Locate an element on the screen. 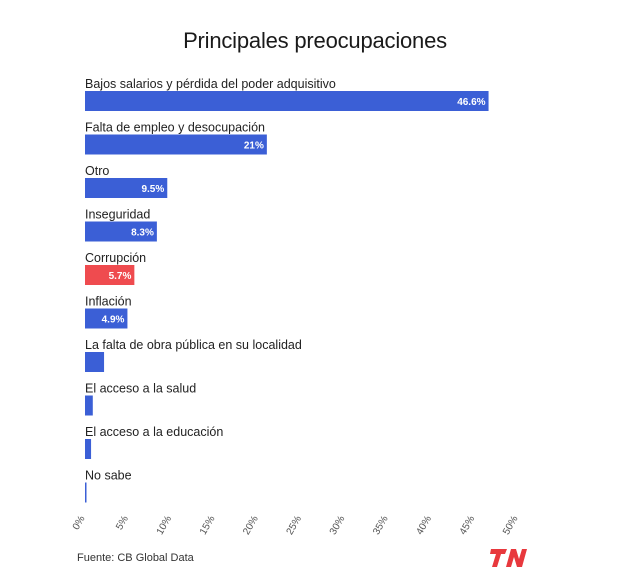 The height and width of the screenshot is (582, 630). tn-logo-mark is located at coordinates (508, 558).